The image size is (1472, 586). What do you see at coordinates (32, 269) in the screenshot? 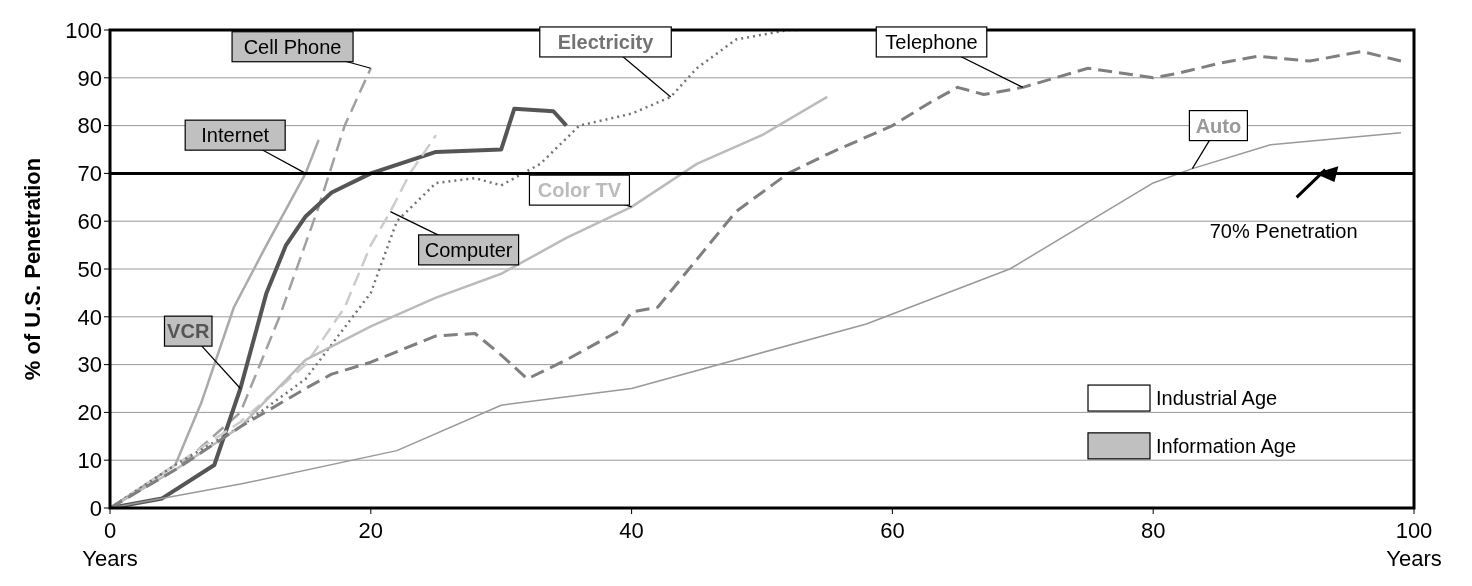
I see `y-axis-title: % of U.S. Penetration` at bounding box center [32, 269].